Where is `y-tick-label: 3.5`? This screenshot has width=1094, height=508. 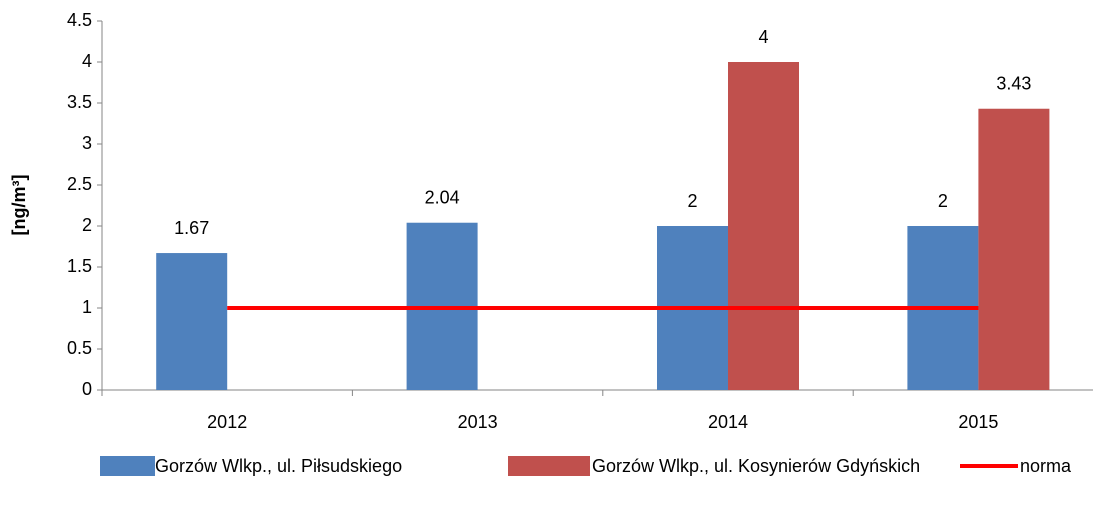 y-tick-label: 3.5 is located at coordinates (79, 102).